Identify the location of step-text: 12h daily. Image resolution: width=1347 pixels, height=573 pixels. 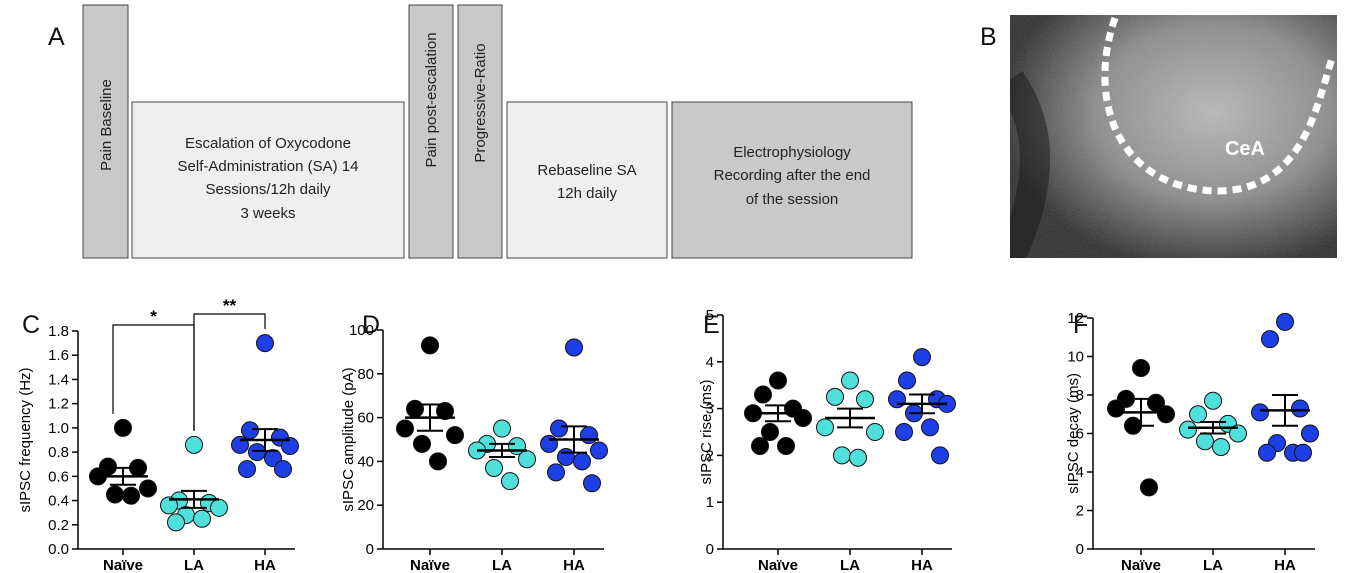
(587, 193).